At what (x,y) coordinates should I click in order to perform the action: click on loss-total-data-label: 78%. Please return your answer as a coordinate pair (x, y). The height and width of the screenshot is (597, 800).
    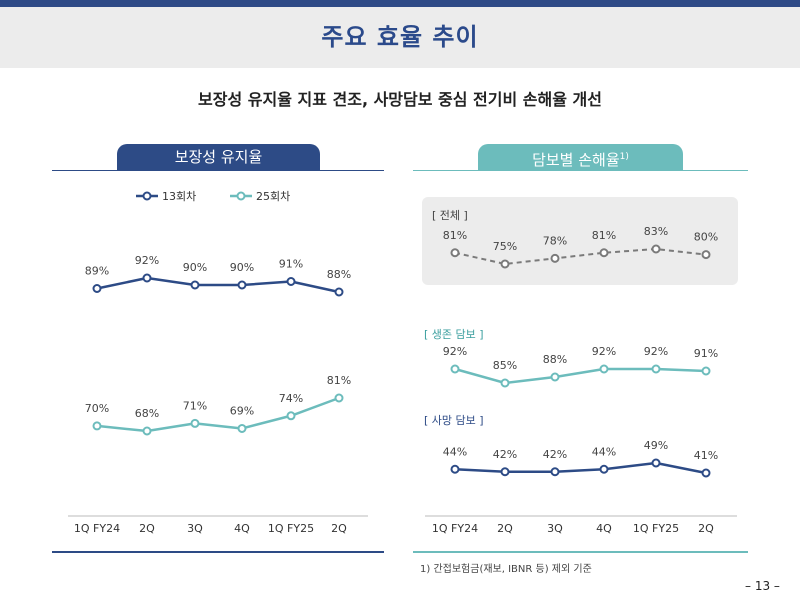
    Looking at the image, I should click on (555, 240).